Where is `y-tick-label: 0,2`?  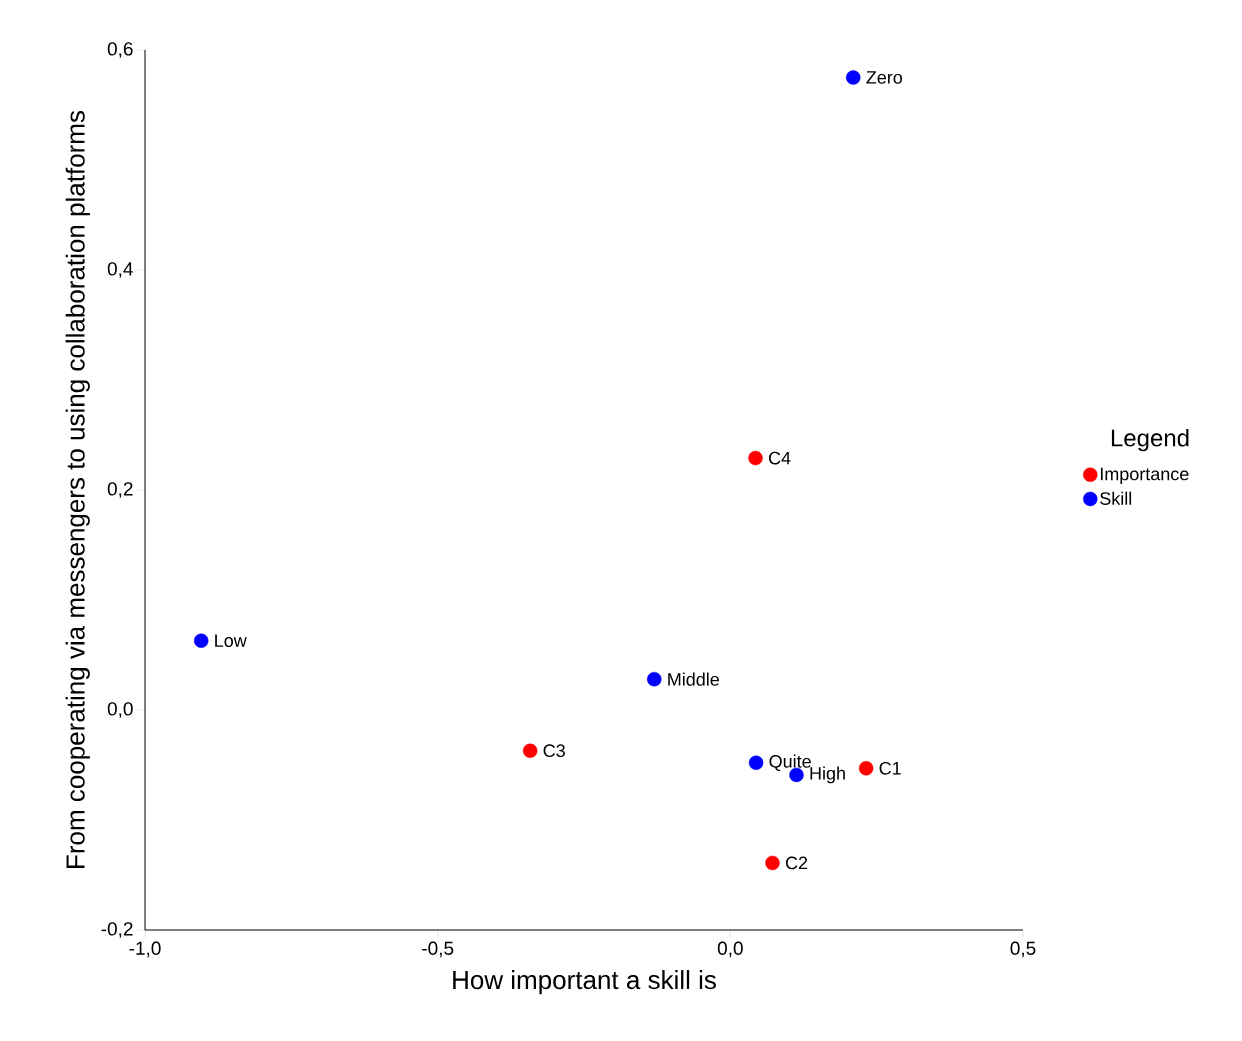
y-tick-label: 0,2 is located at coordinates (120, 490).